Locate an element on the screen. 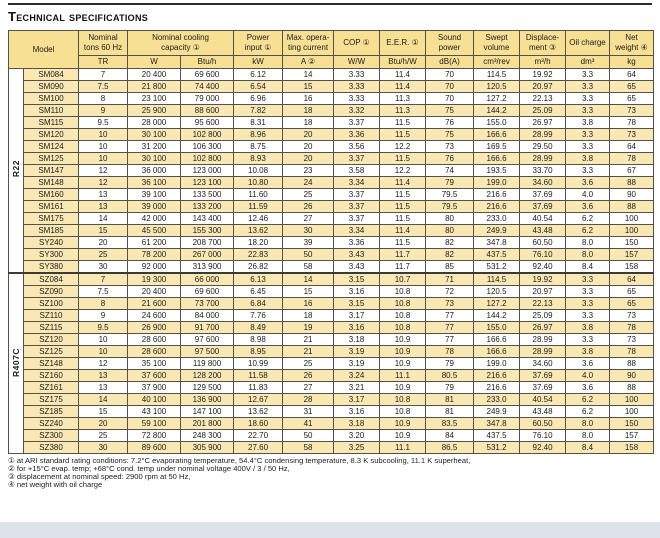 The width and height of the screenshot is (660, 538). spec-value: 26 900 is located at coordinates (154, 327).